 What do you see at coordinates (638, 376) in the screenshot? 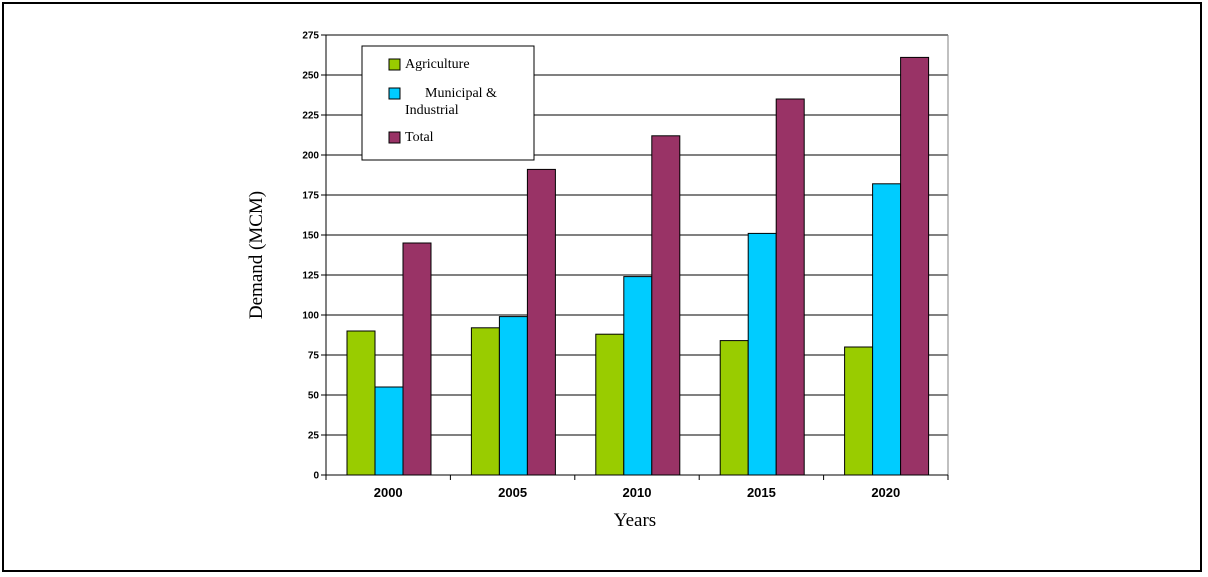
I see `bar-municipal-industrial-2010` at bounding box center [638, 376].